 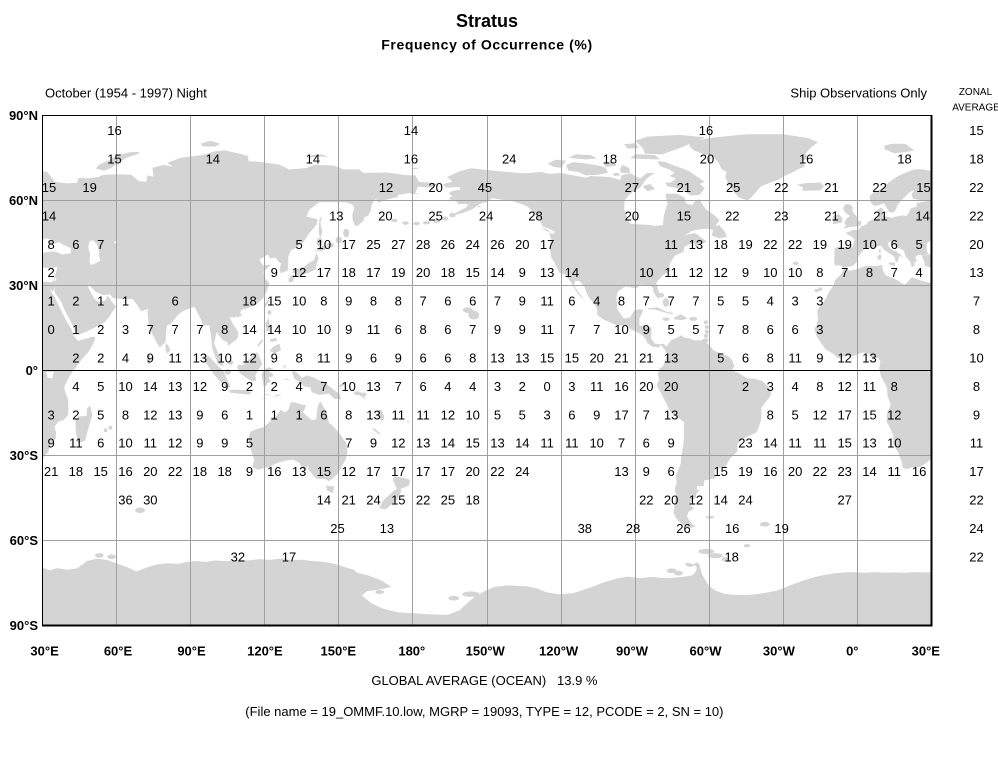 What do you see at coordinates (976, 92) in the screenshot?
I see `svg-text: ZONAL` at bounding box center [976, 92].